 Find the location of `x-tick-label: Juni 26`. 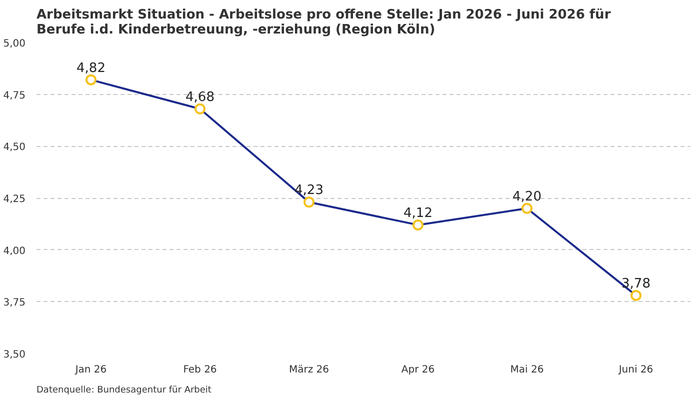

x-tick-label: Juni 26 is located at coordinates (636, 370).